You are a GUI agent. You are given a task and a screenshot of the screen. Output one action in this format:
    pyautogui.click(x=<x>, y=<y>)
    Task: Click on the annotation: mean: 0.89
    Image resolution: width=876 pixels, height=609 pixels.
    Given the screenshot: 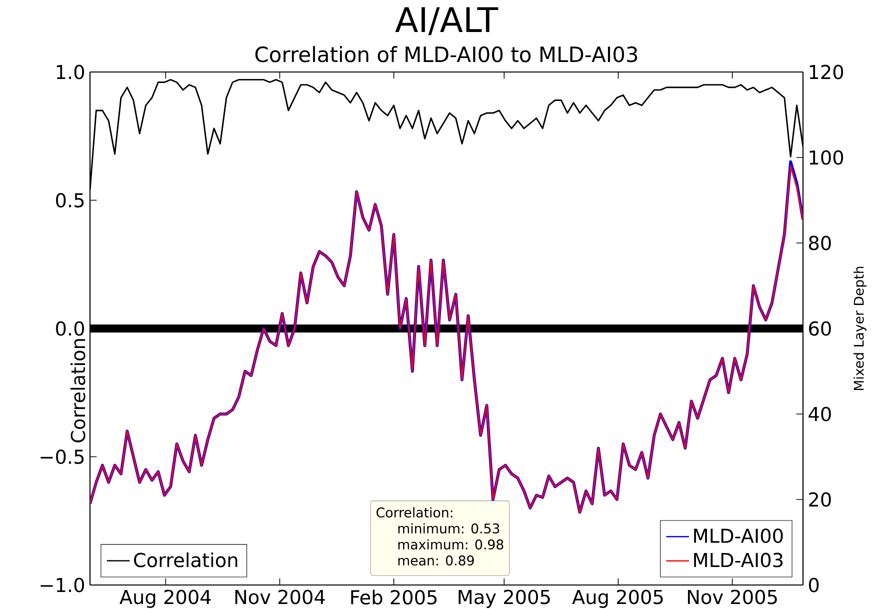 What is the action you would take?
    pyautogui.click(x=436, y=560)
    